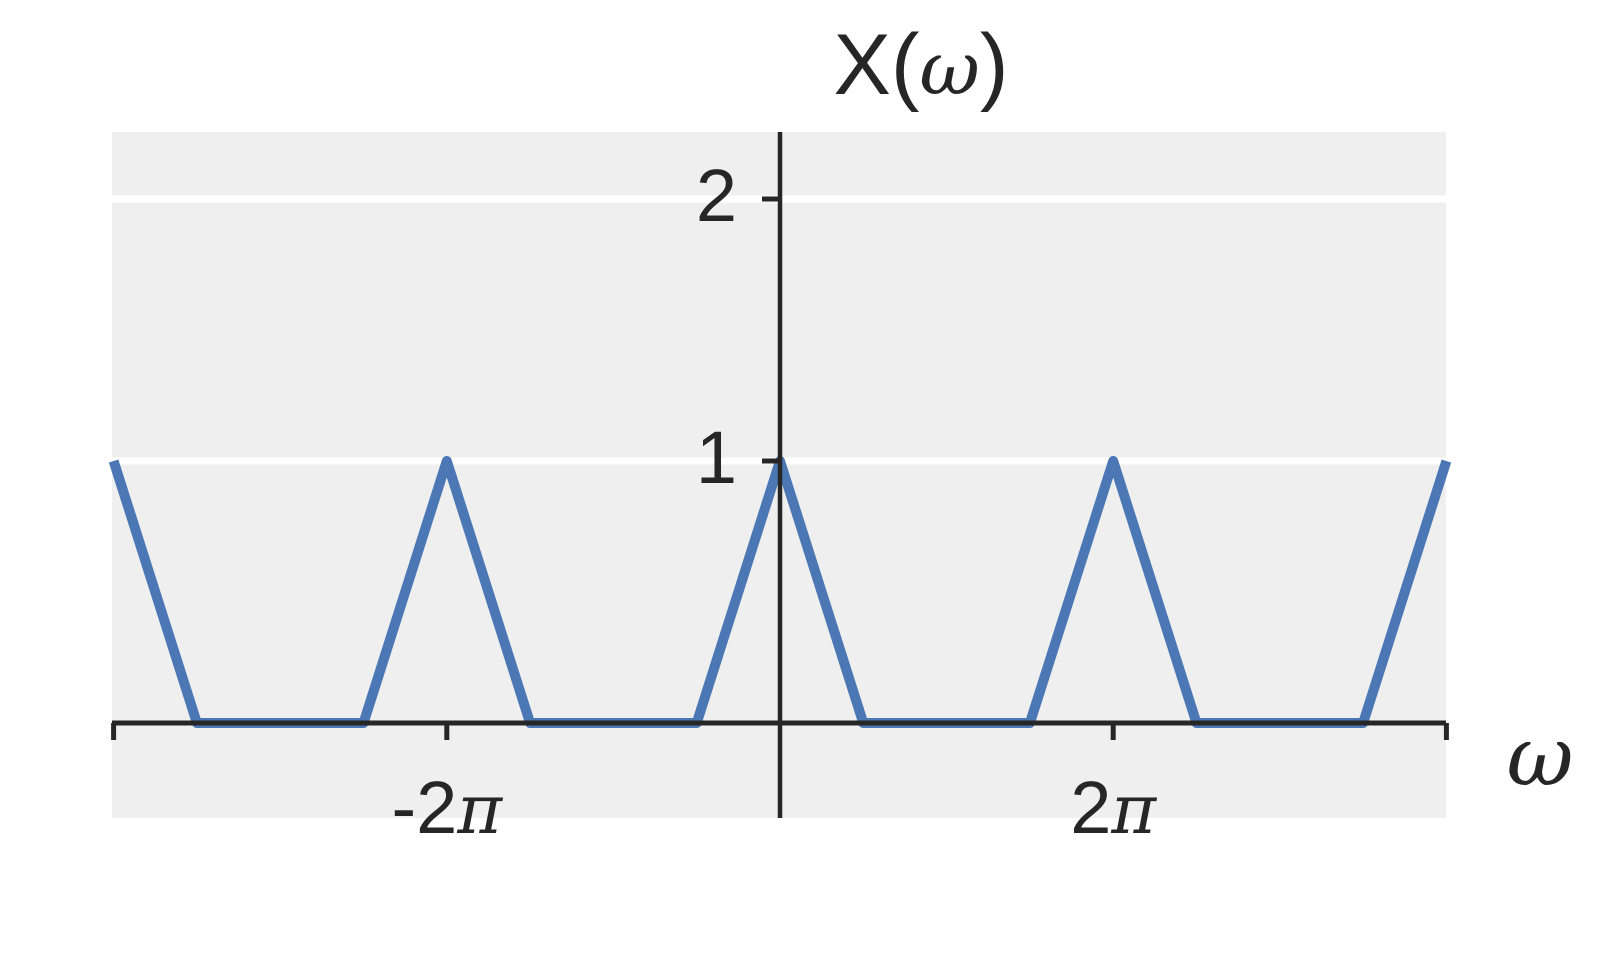 The height and width of the screenshot is (960, 1598). I want to click on x-tick-label: 2π, so click(1113, 807).